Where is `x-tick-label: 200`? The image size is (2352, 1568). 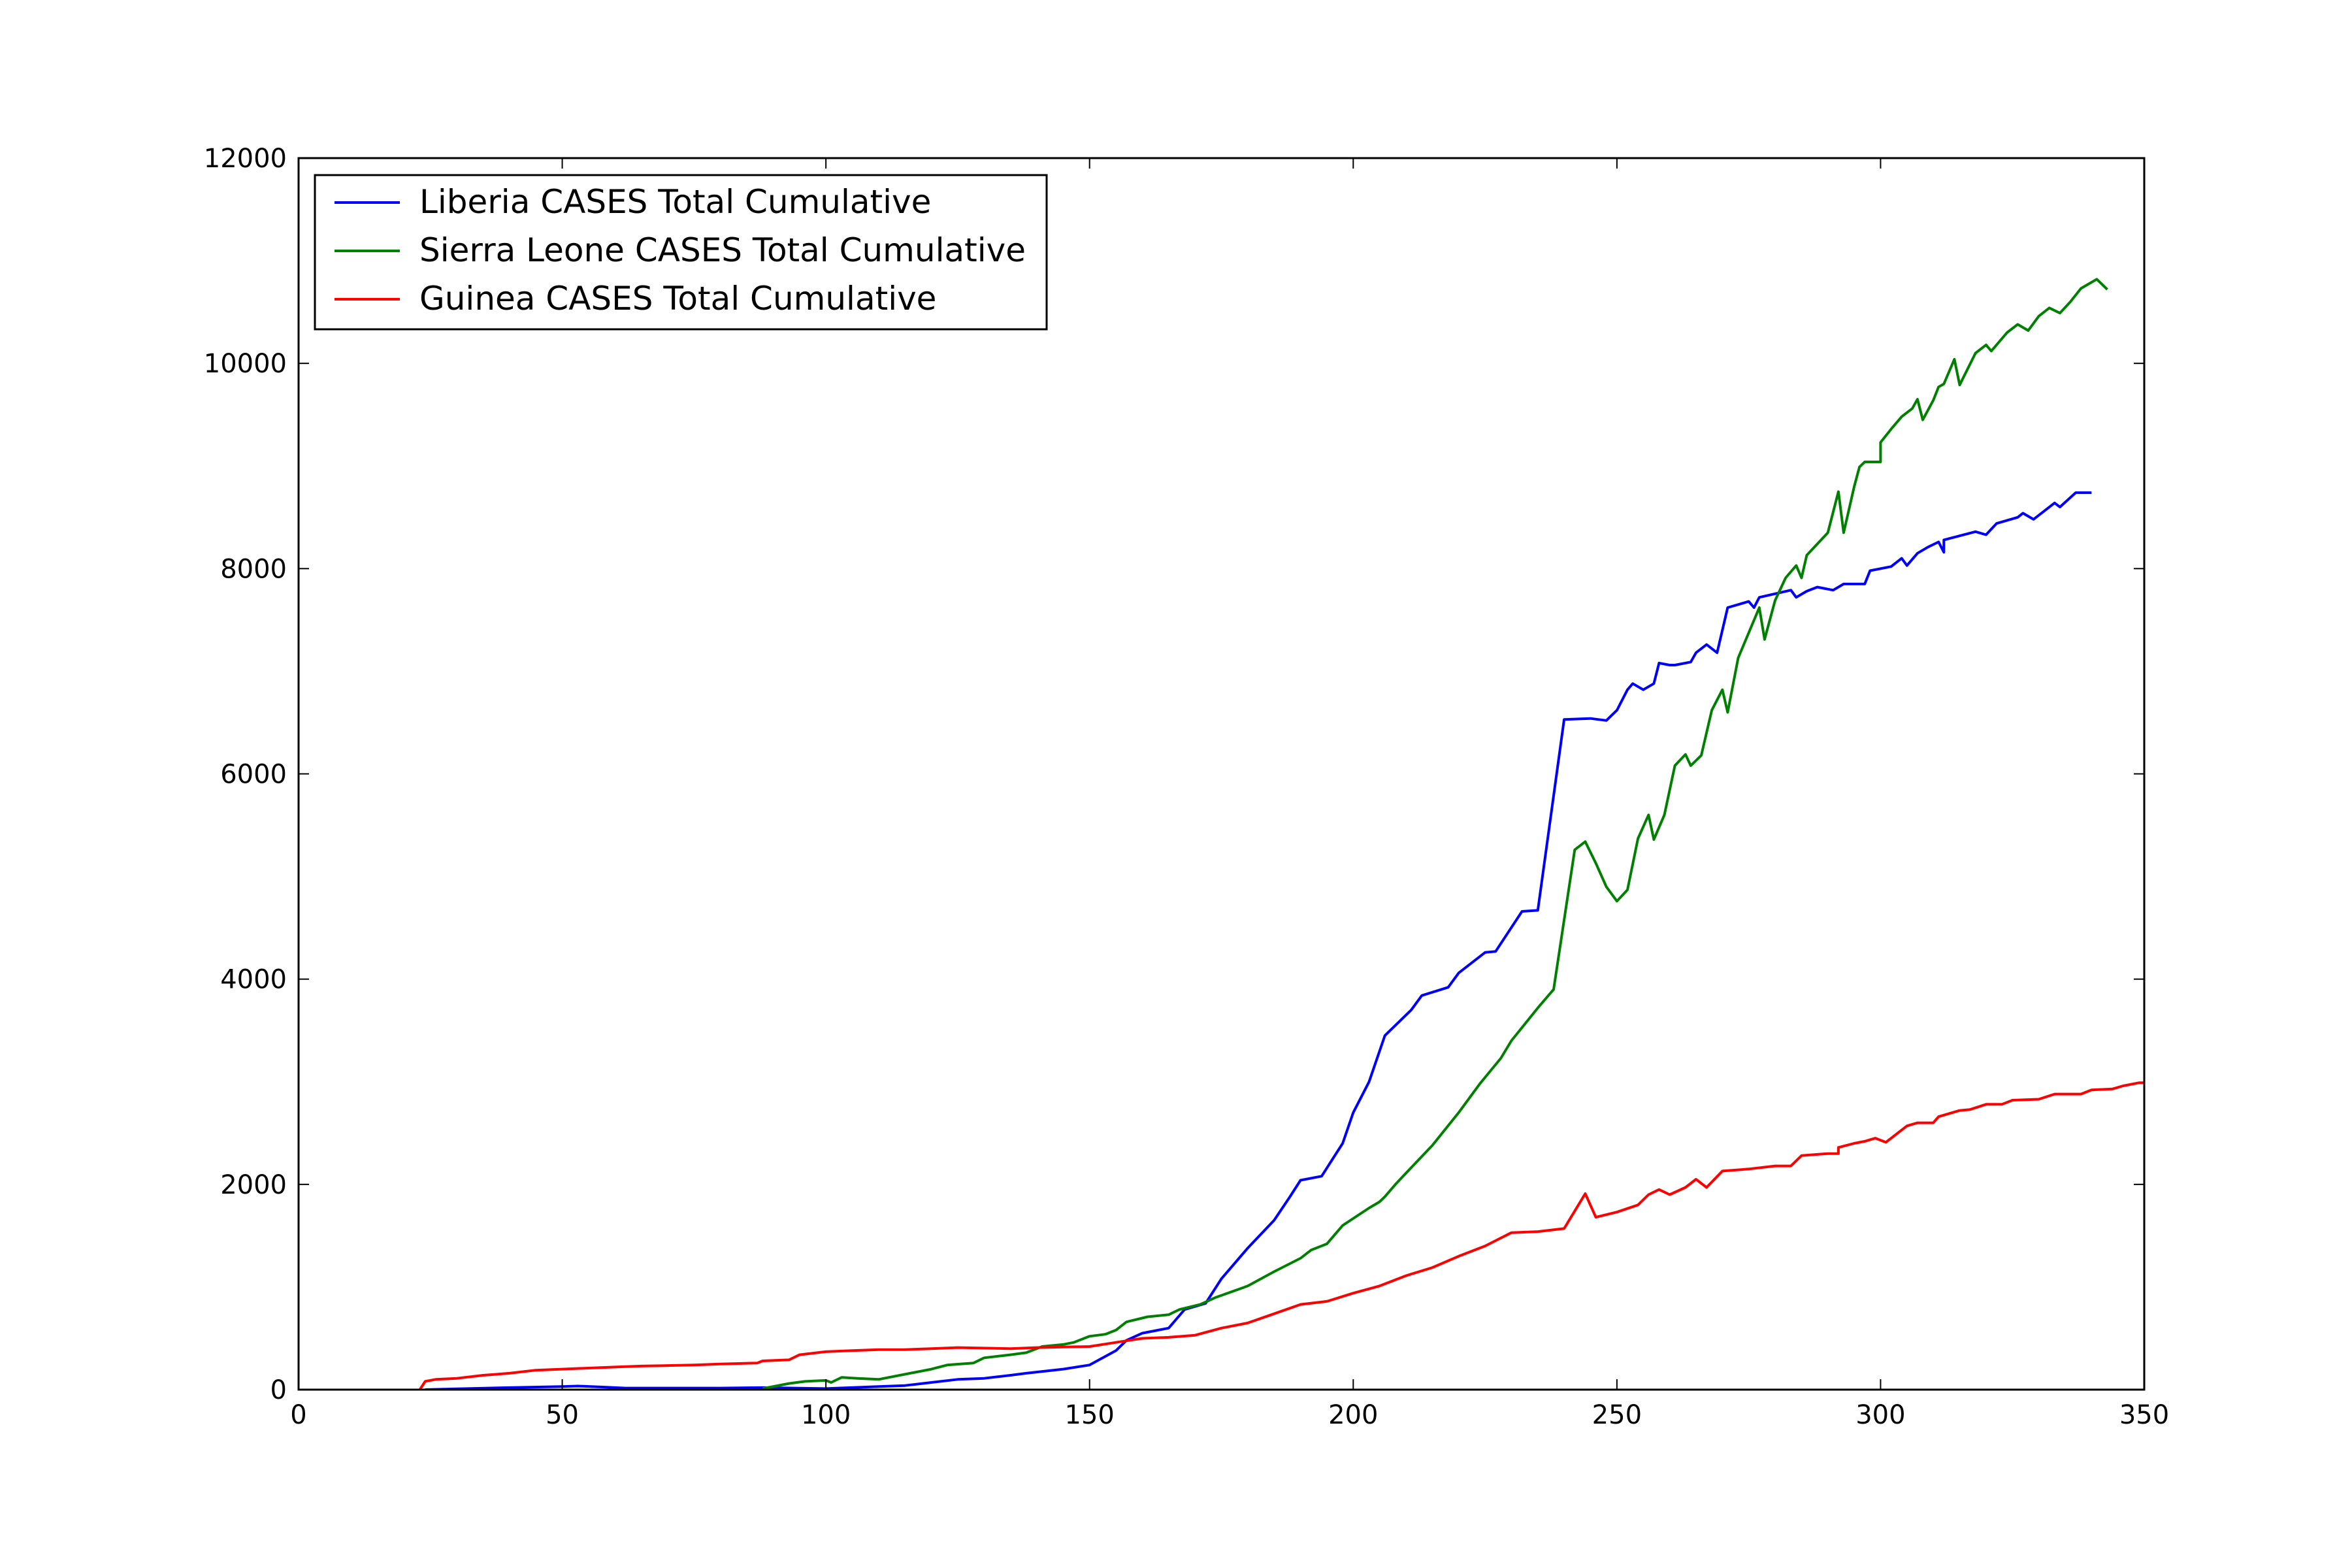 x-tick-label: 200 is located at coordinates (1353, 1415).